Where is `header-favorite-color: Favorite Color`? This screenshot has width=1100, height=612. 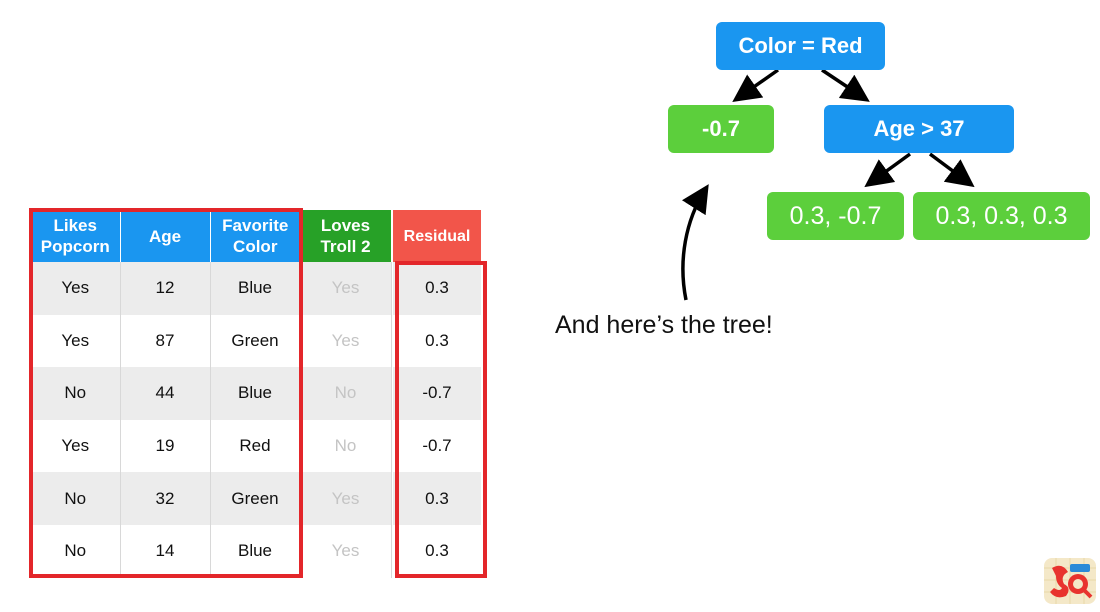 header-favorite-color: Favorite Color is located at coordinates (255, 236).